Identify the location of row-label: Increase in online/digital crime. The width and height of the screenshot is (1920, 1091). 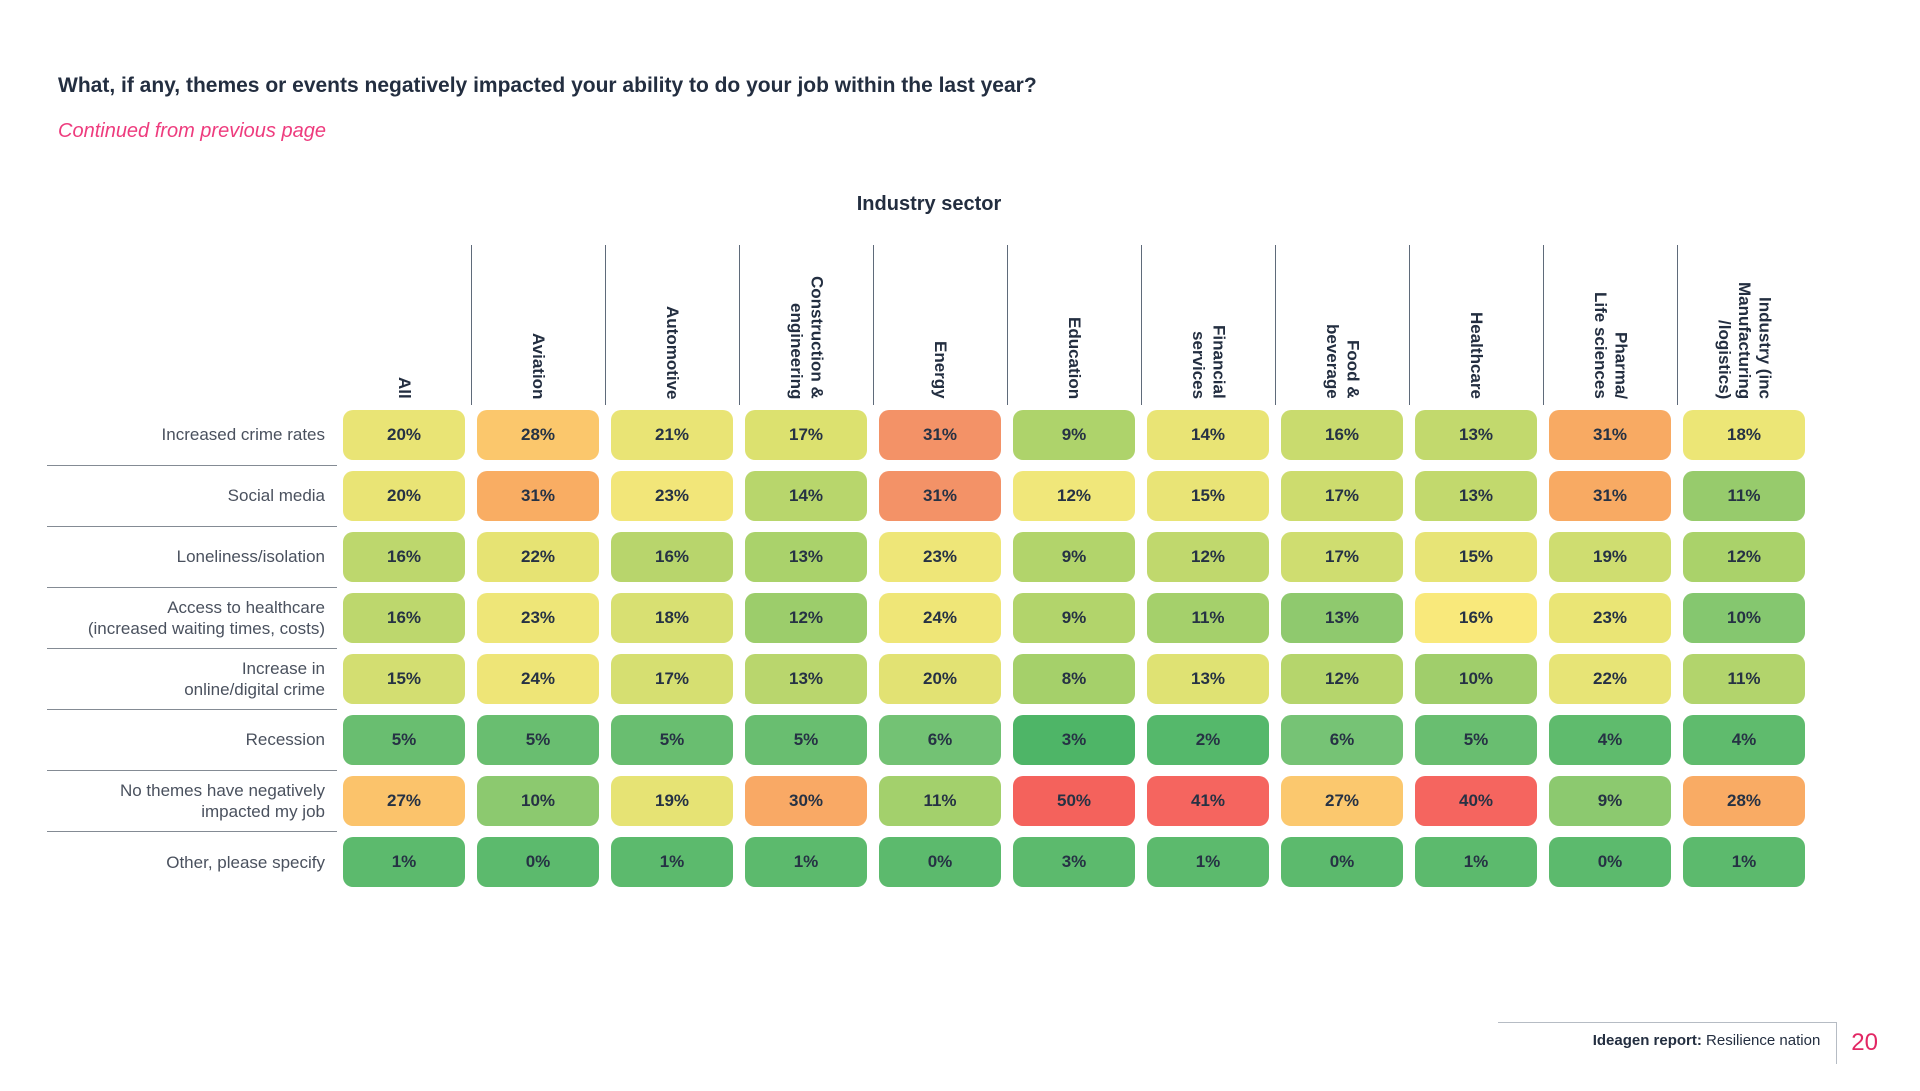
(192, 679).